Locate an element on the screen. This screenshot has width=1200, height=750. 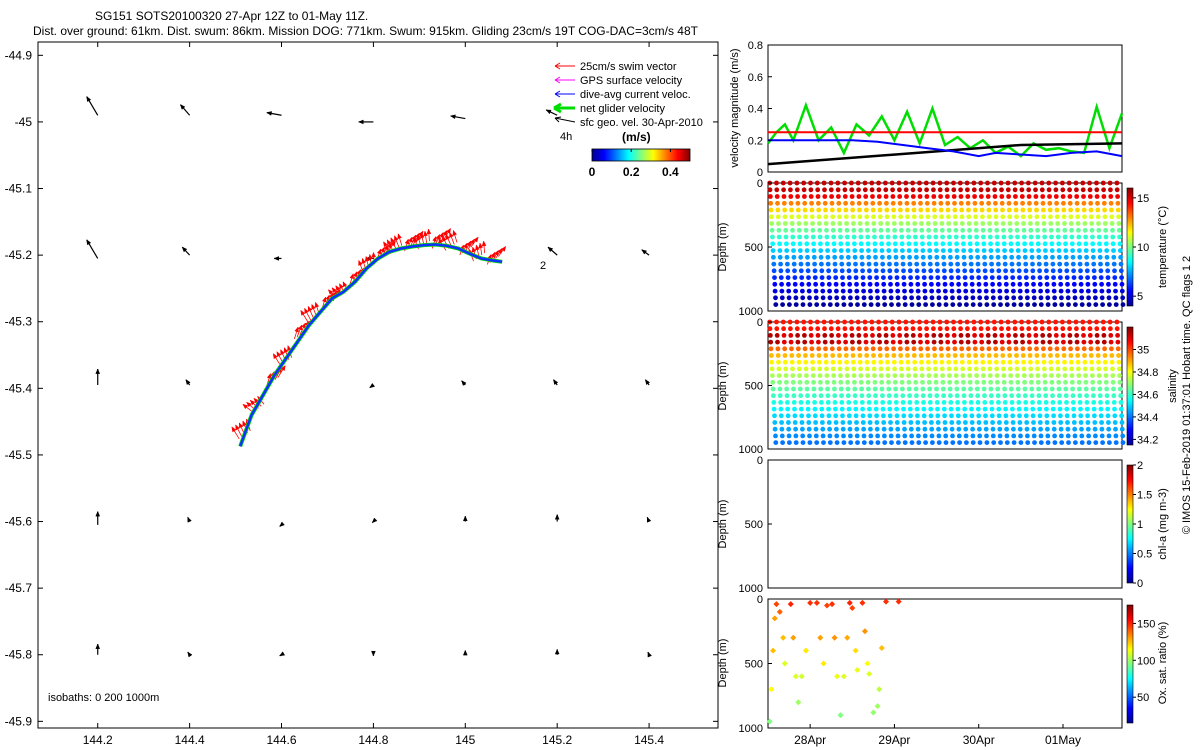
velocity-y-tick-label: 0.2 is located at coordinates (755, 141).